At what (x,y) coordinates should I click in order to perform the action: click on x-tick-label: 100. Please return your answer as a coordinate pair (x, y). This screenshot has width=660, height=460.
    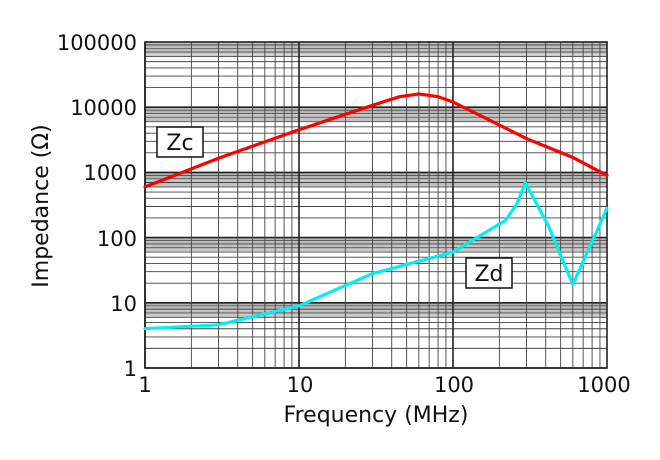
    Looking at the image, I should click on (454, 385).